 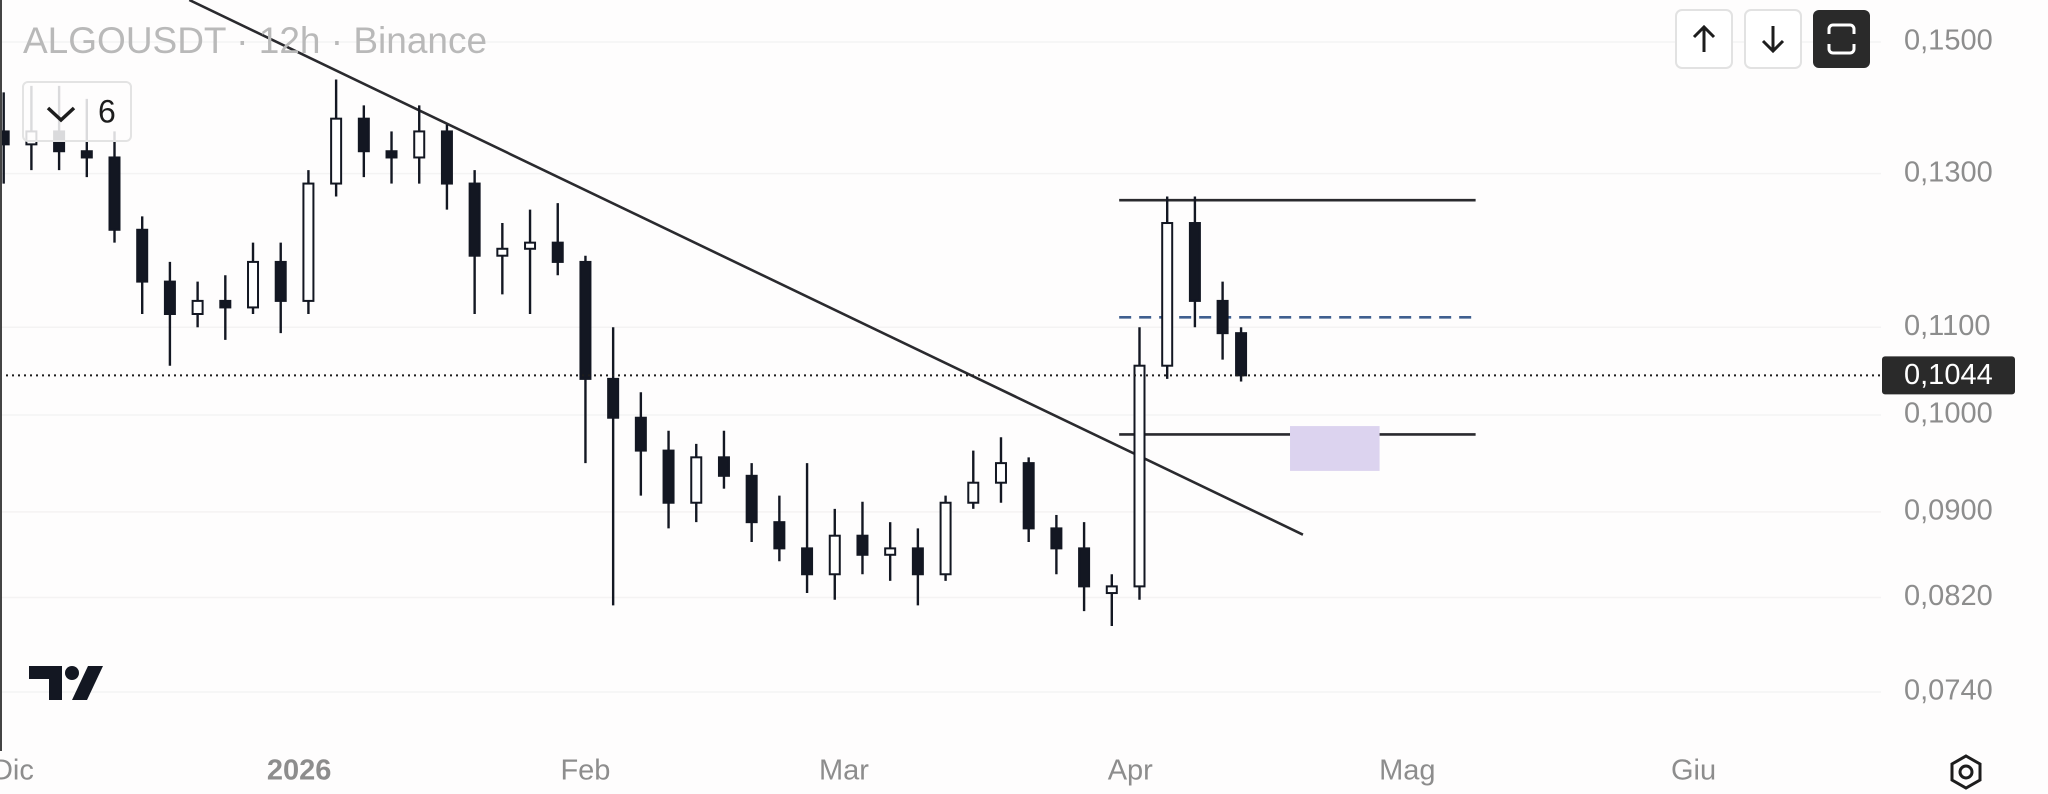 I want to click on x-tick-label: Apr, so click(x=1130, y=771).